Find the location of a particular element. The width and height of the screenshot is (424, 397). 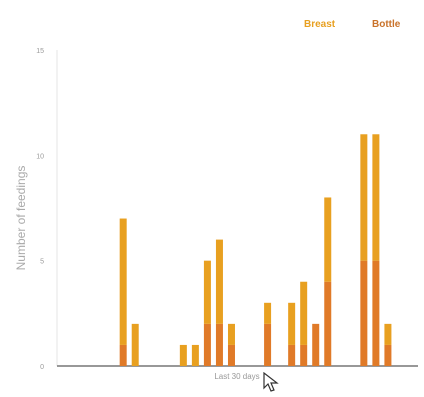

y-tick-label: 10 is located at coordinates (40, 156).